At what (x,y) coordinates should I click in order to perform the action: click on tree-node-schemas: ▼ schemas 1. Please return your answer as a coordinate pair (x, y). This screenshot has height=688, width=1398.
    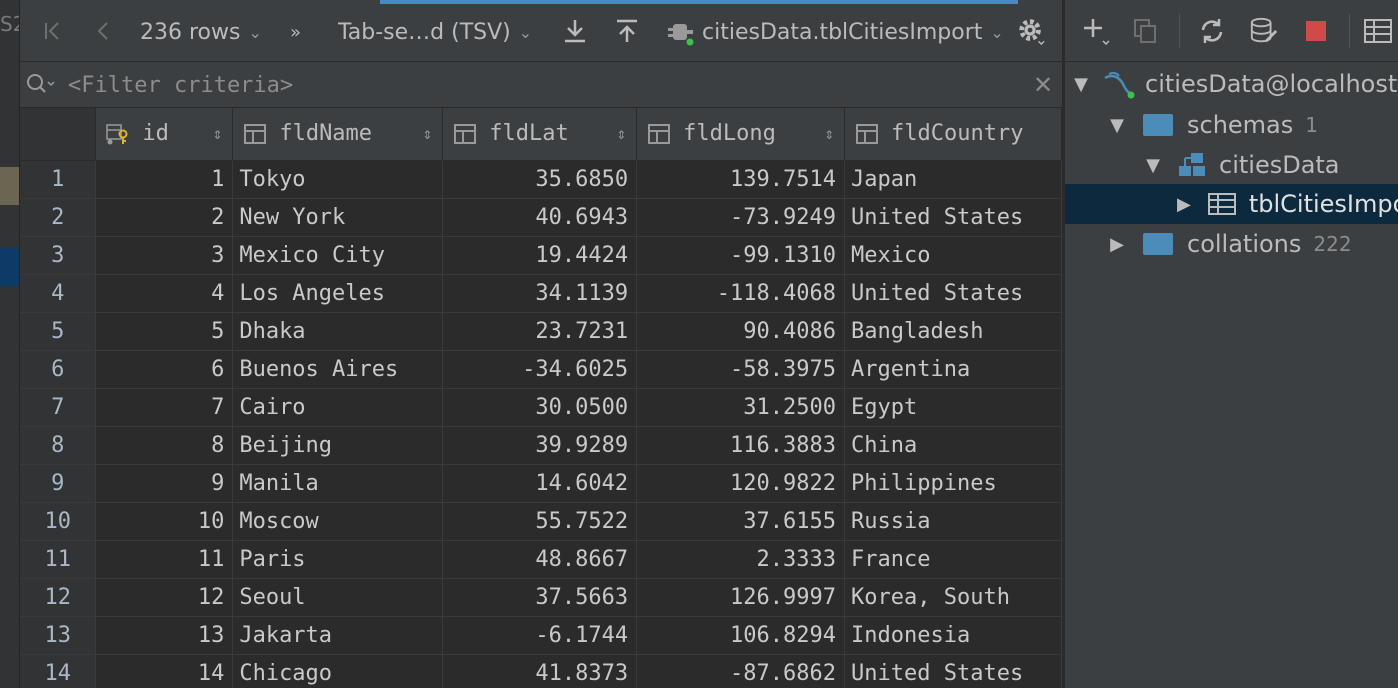
    Looking at the image, I should click on (1231, 125).